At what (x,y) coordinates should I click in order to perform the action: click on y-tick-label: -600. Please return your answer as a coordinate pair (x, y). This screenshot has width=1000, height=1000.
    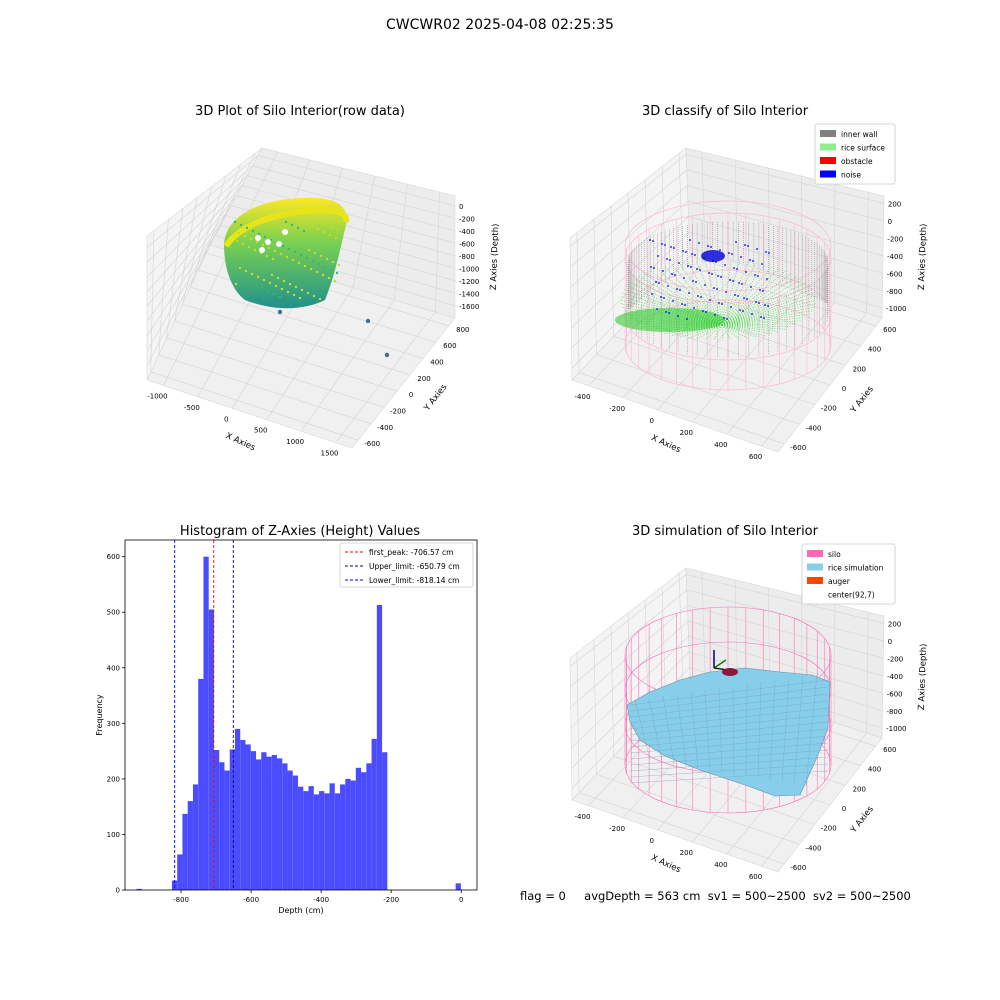
    Looking at the image, I should click on (798, 448).